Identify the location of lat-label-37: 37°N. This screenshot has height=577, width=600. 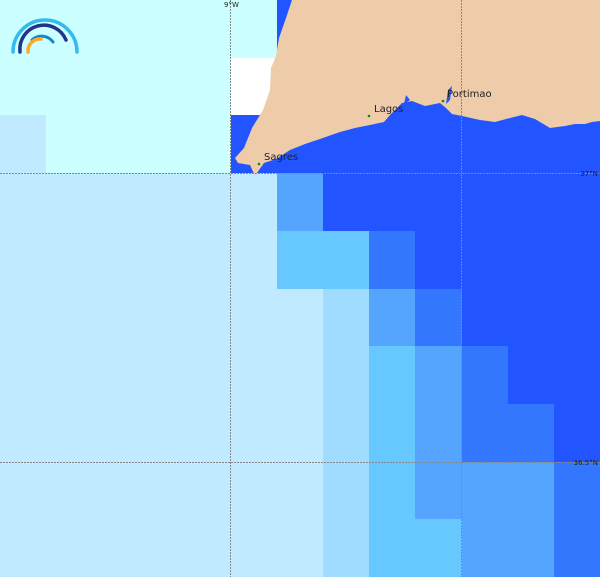
(589, 174).